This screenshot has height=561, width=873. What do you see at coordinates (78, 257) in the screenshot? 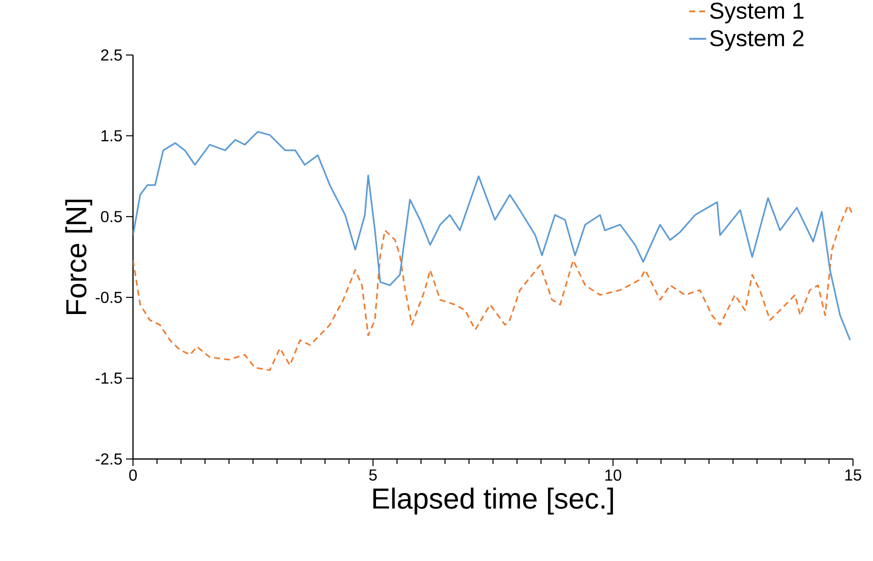
I see `y-axis-title: Force [N]` at bounding box center [78, 257].